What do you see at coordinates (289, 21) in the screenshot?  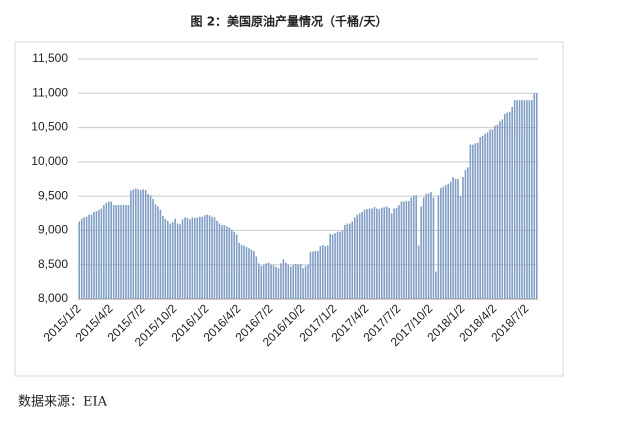 I see `chart-title: 图 2：美国原油产量情况（千桶/天）` at bounding box center [289, 21].